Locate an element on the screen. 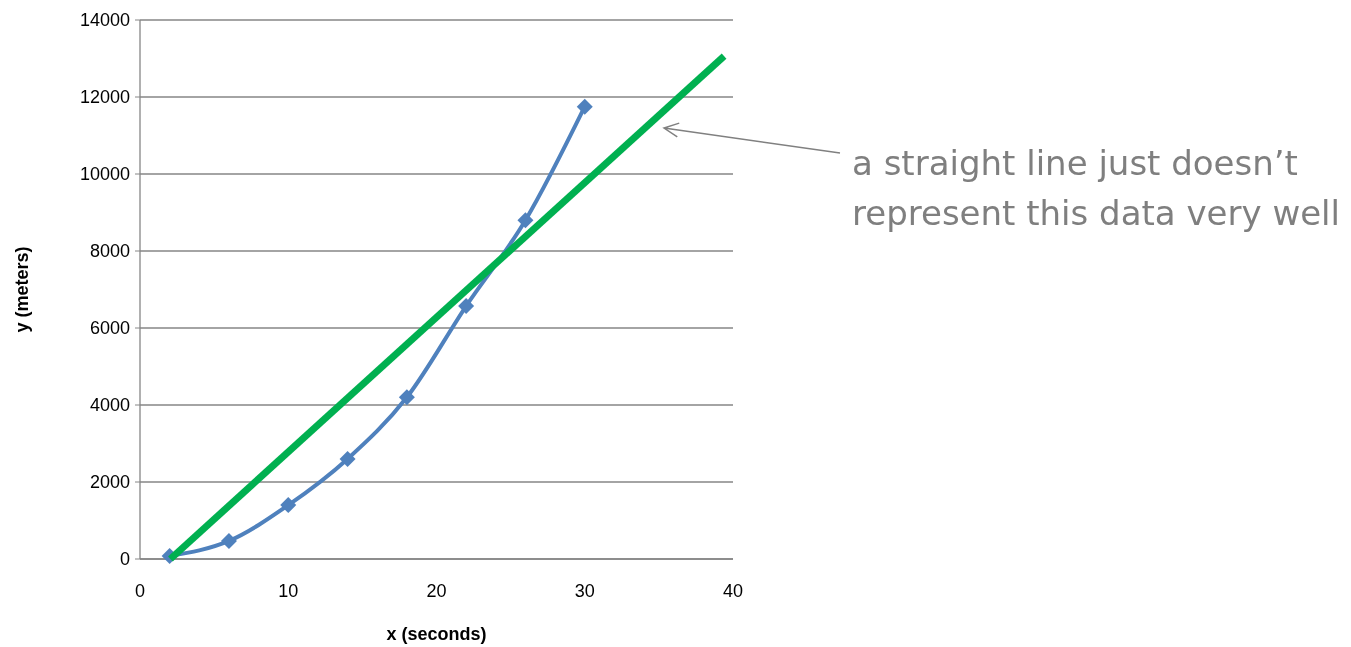 The width and height of the screenshot is (1351, 647). y-axis-title: y (meters) is located at coordinates (22, 289).